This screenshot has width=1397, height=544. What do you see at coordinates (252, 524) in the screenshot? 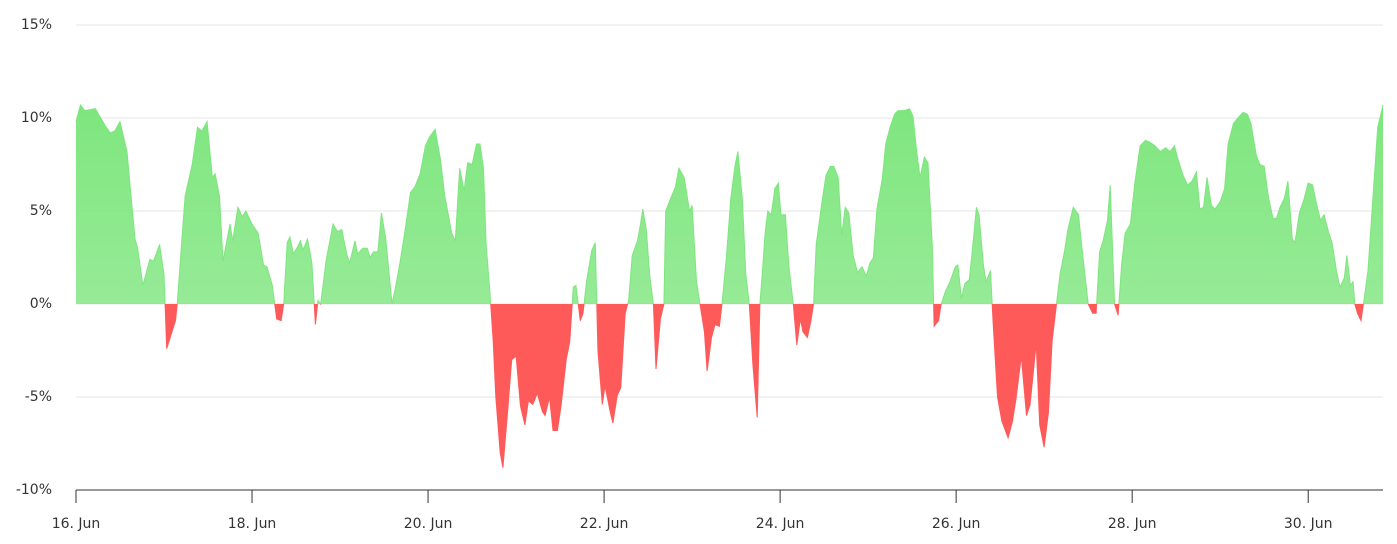
I see `x-tick-label: 18. Jun` at bounding box center [252, 524].